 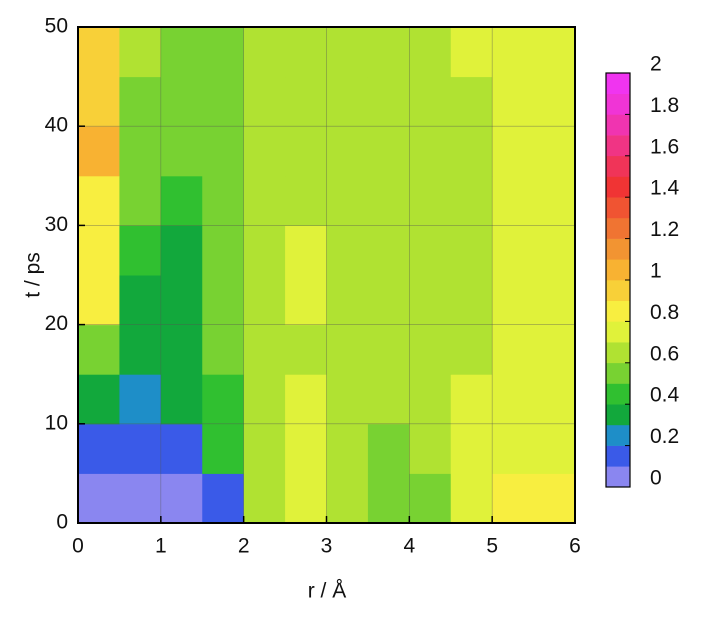 I want to click on colorbar-tick-label: 1.2, so click(x=664, y=229).